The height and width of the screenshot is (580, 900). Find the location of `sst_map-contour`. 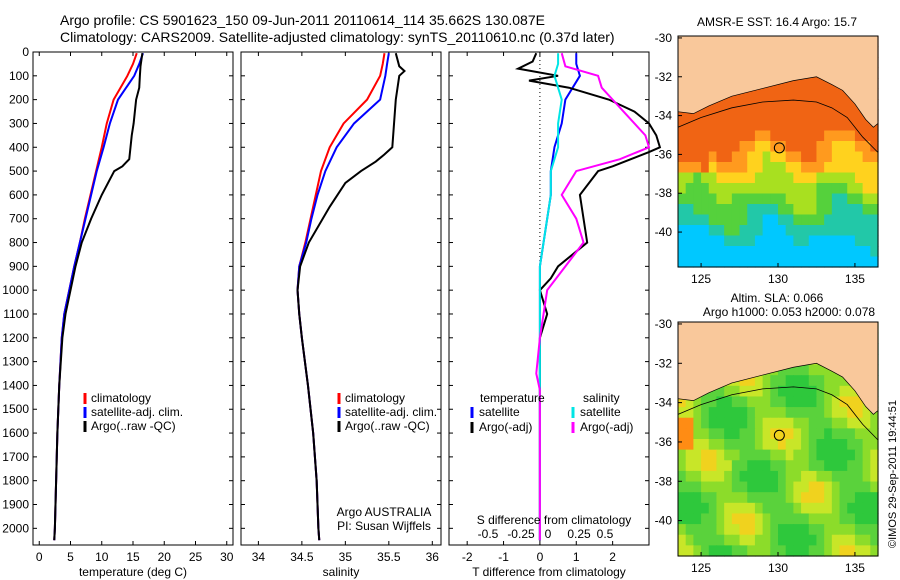

sst_map-contour is located at coordinates (778, 126).